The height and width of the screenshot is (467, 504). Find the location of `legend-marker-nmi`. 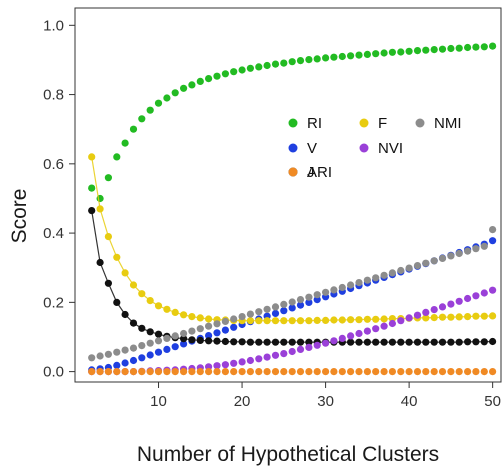

legend-marker-nmi is located at coordinates (420, 123).